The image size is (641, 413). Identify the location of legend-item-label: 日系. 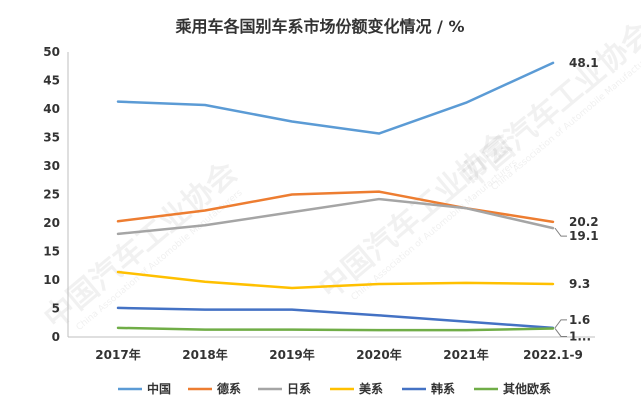
(299, 388).